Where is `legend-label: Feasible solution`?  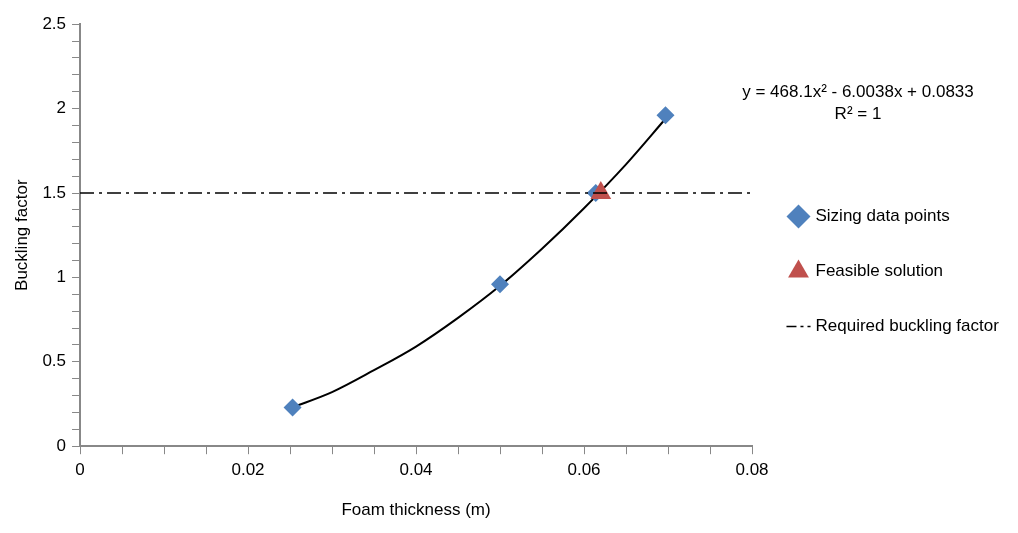
legend-label: Feasible solution is located at coordinates (879, 271).